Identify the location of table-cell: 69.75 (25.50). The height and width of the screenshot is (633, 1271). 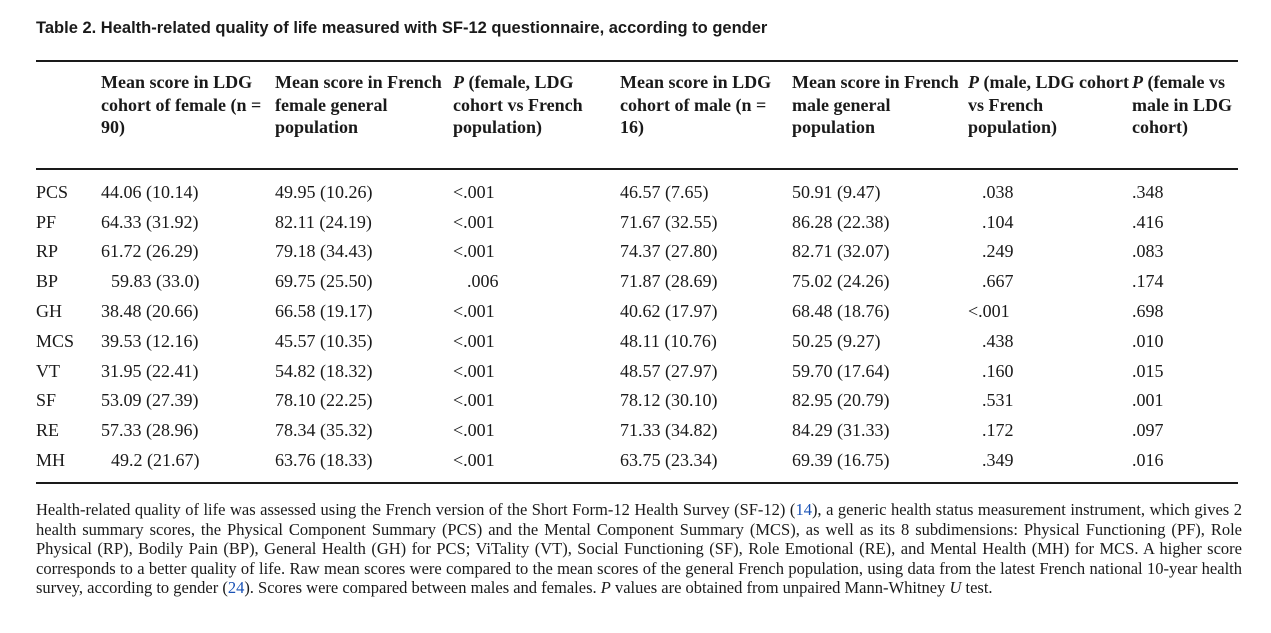
(324, 281).